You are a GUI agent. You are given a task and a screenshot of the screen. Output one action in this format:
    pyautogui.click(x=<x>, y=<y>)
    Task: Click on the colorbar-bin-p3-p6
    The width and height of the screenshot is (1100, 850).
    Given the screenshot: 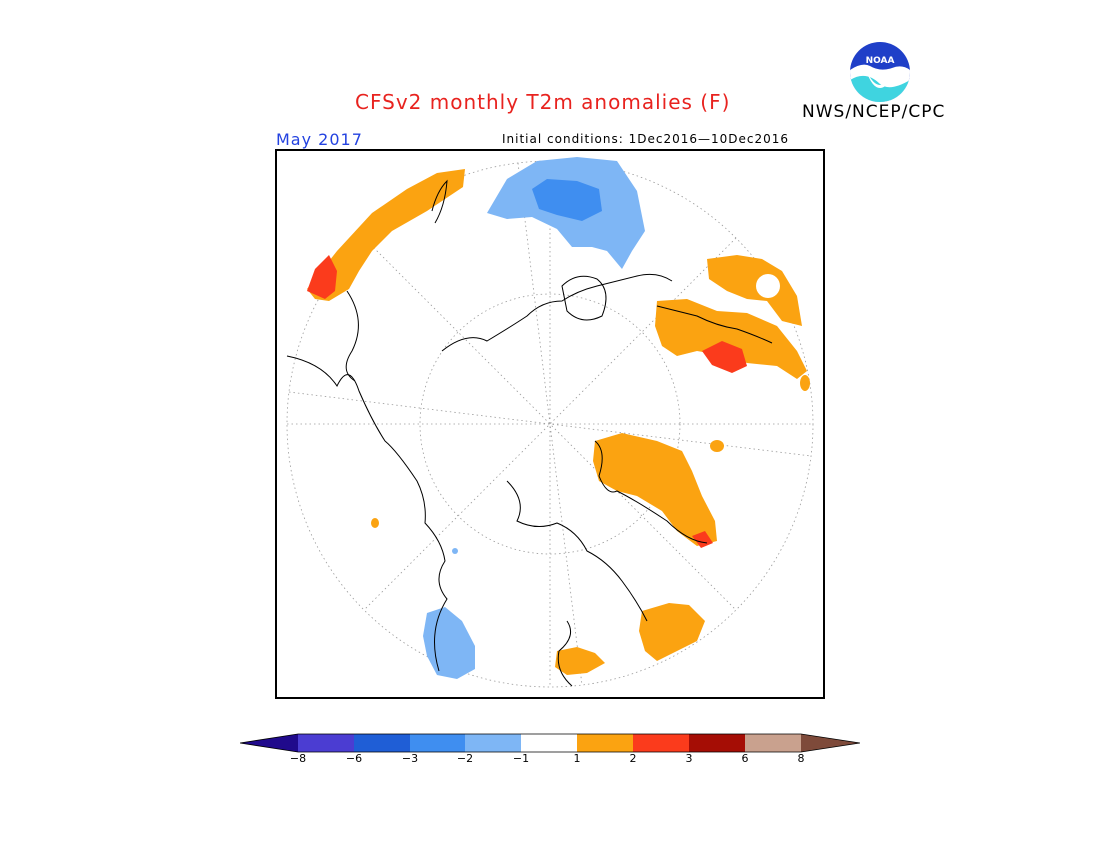 What is the action you would take?
    pyautogui.click(x=717, y=743)
    